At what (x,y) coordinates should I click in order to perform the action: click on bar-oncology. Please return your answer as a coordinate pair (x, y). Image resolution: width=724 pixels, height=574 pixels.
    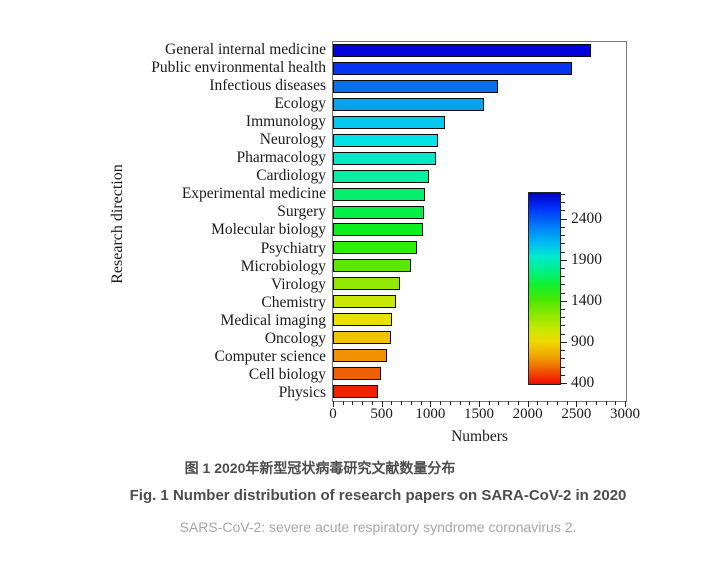
    Looking at the image, I should click on (362, 337).